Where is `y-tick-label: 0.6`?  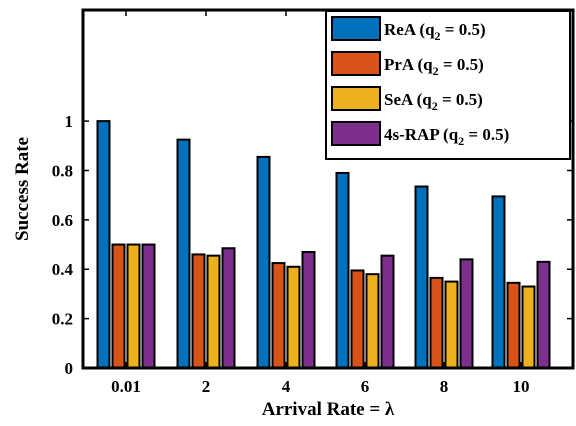
y-tick-label: 0.6 is located at coordinates (62, 220).